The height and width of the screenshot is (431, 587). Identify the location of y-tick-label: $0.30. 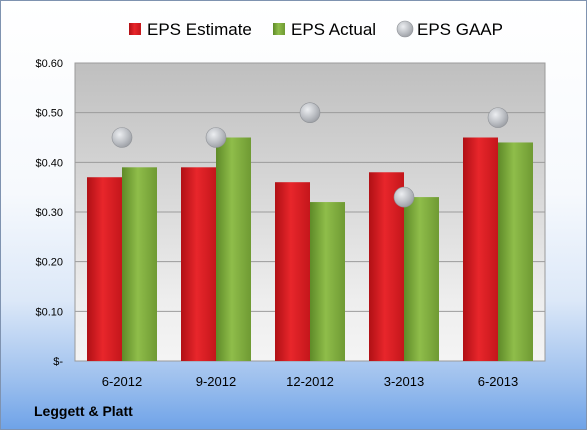
(49, 213).